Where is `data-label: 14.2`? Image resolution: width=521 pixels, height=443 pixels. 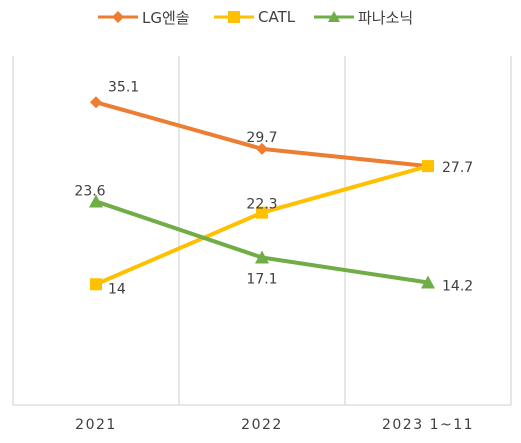
data-label: 14.2 is located at coordinates (457, 287).